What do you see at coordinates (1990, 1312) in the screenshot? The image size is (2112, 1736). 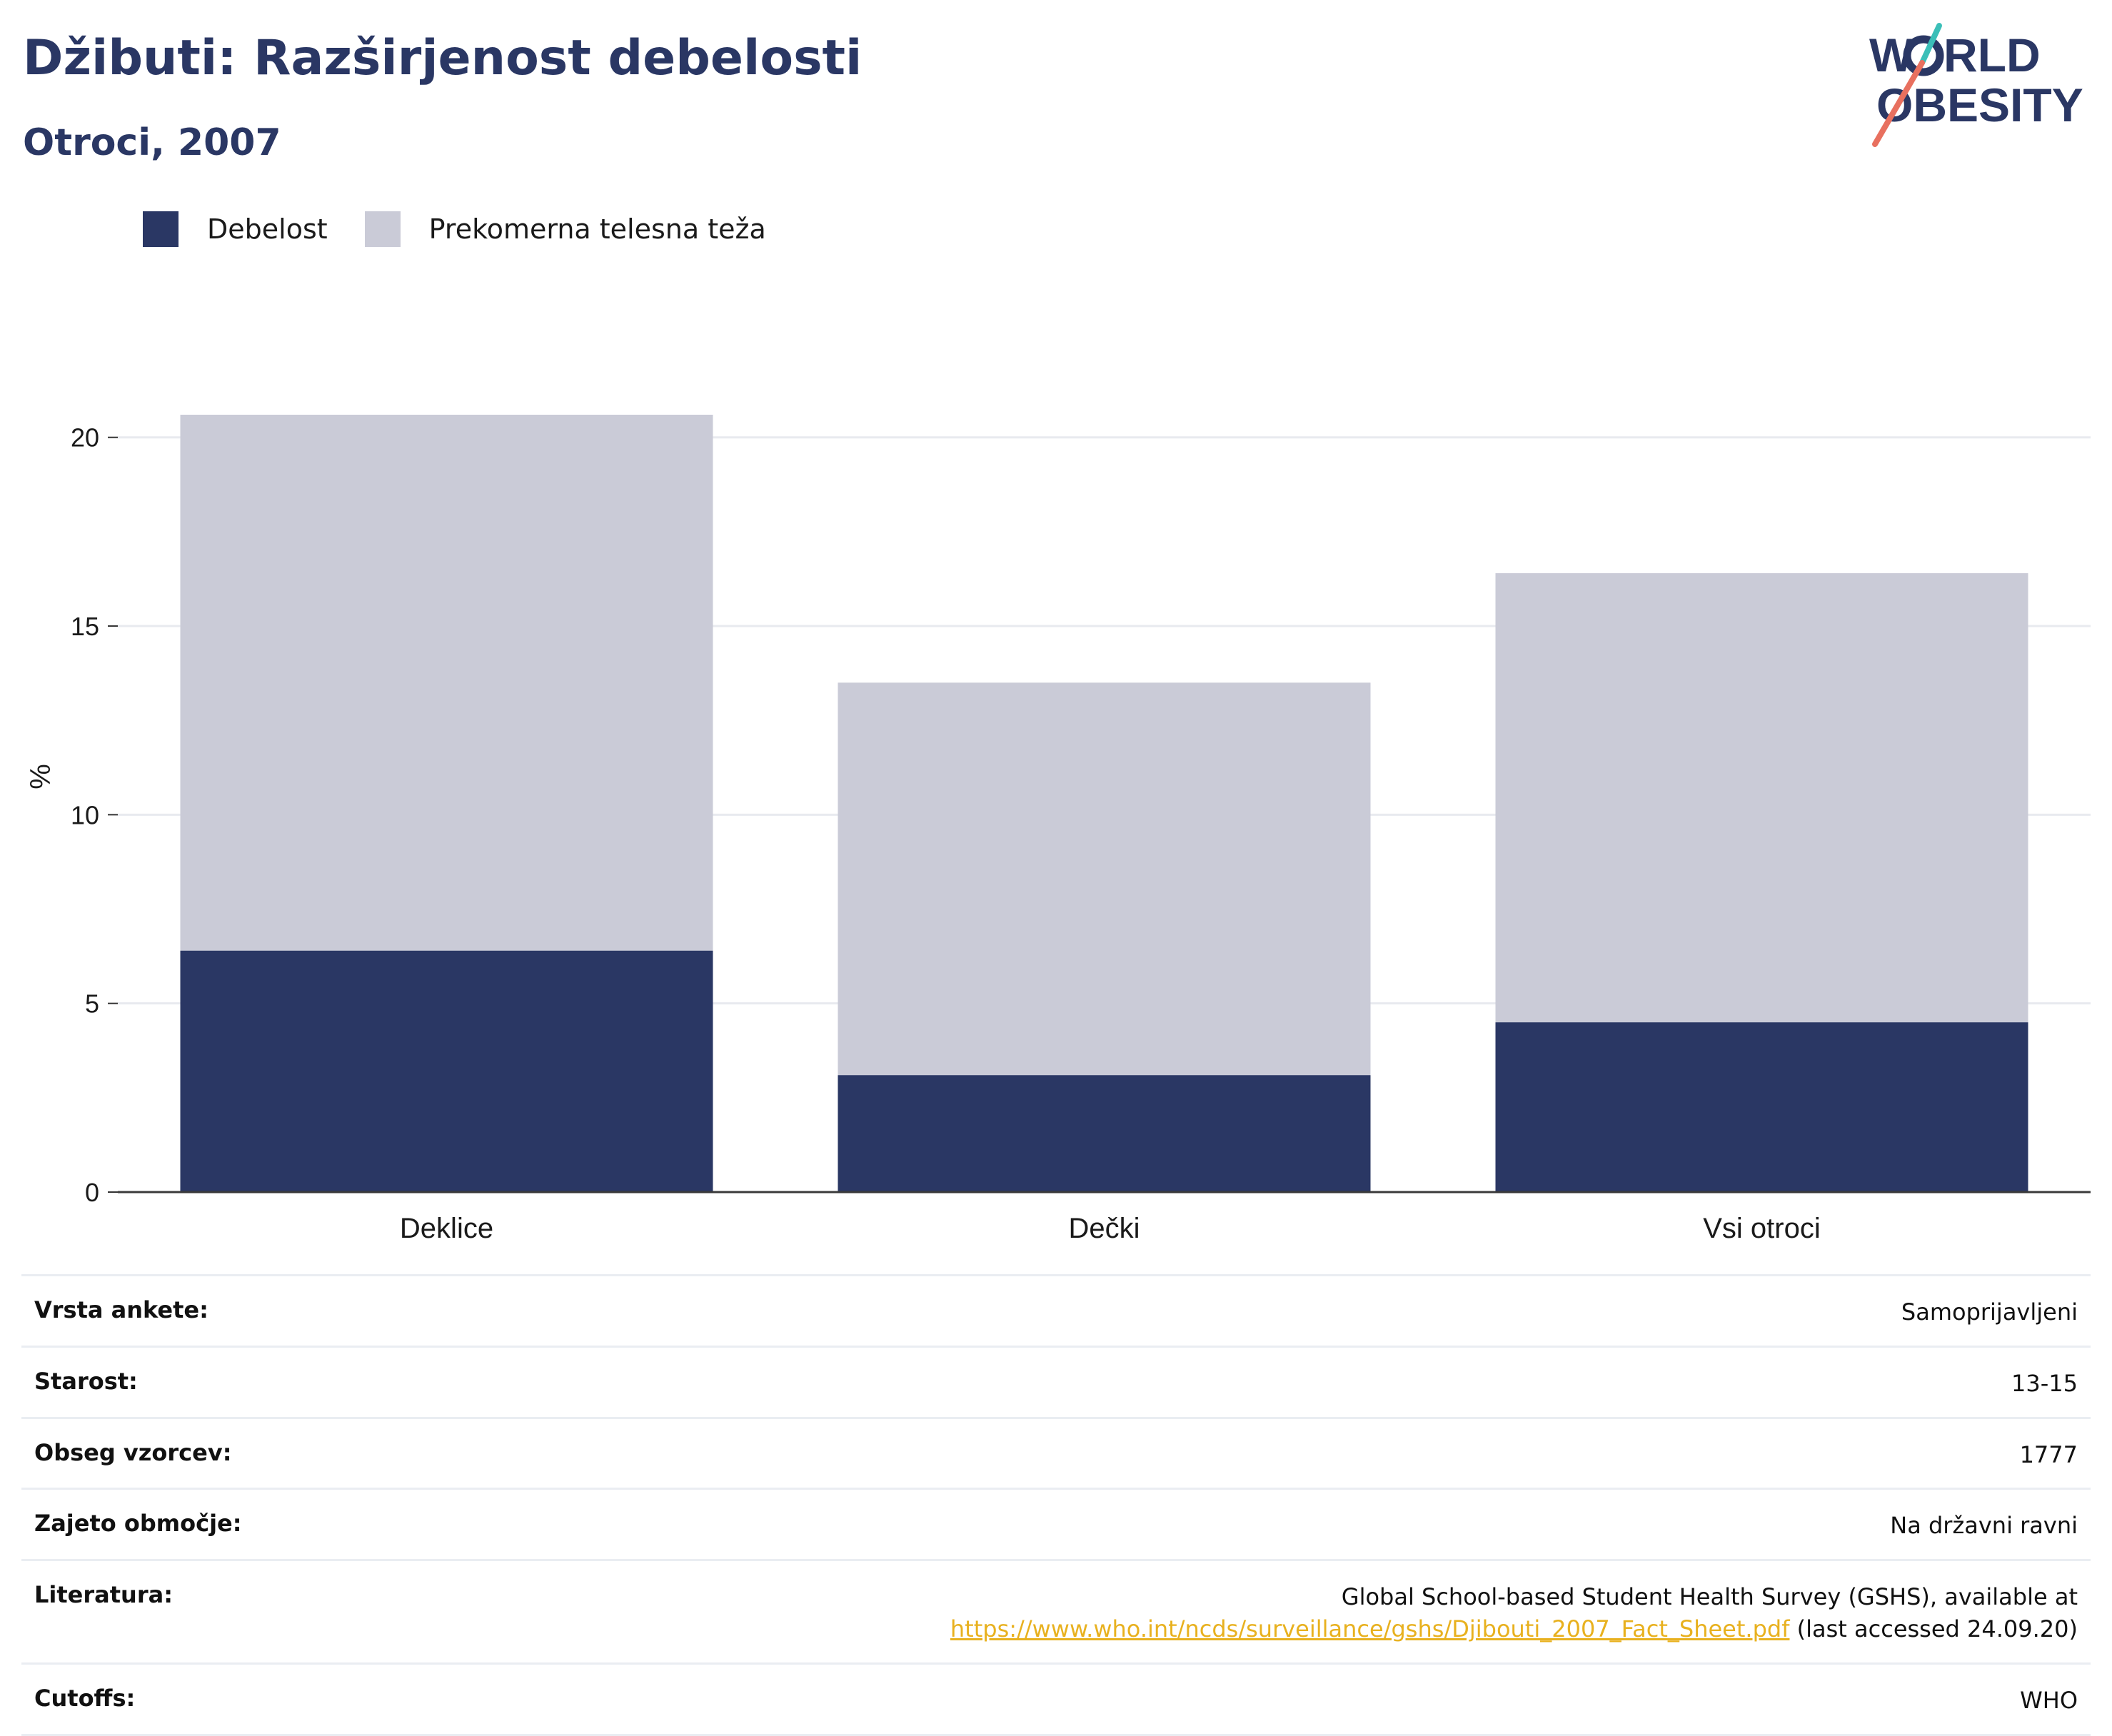 I see `info-value: Samoprijavljeni` at bounding box center [1990, 1312].